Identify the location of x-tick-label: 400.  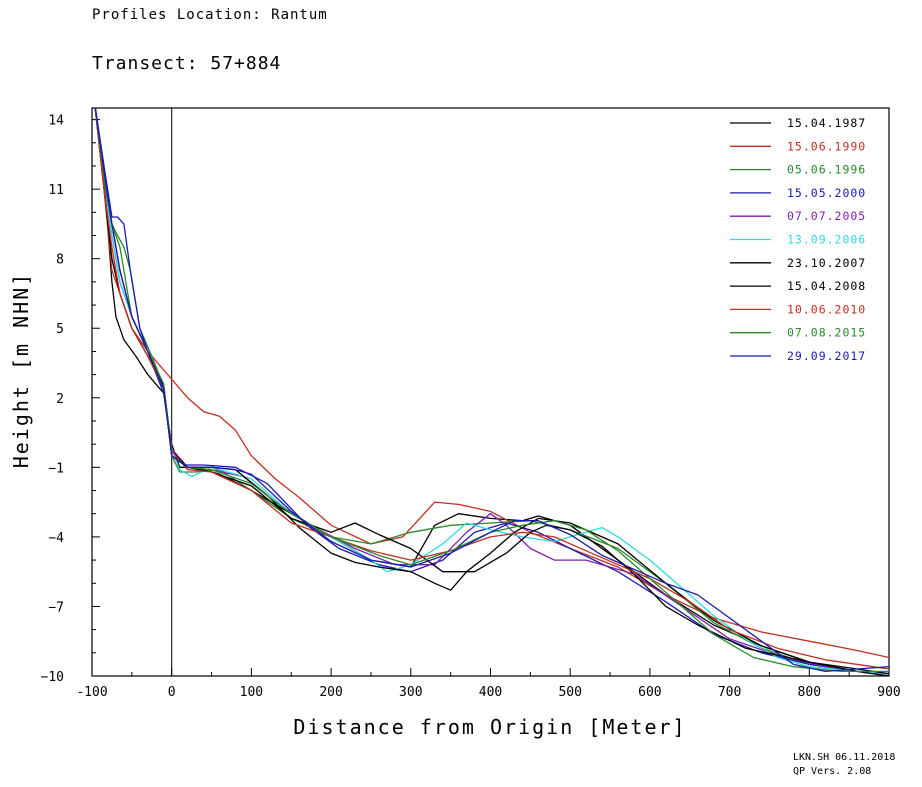
(490, 692).